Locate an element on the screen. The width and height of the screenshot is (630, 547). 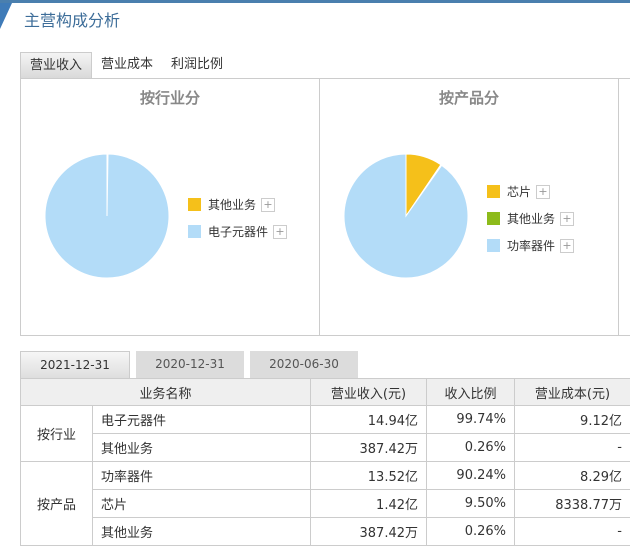
legend-item: 芯片 + is located at coordinates (530, 191).